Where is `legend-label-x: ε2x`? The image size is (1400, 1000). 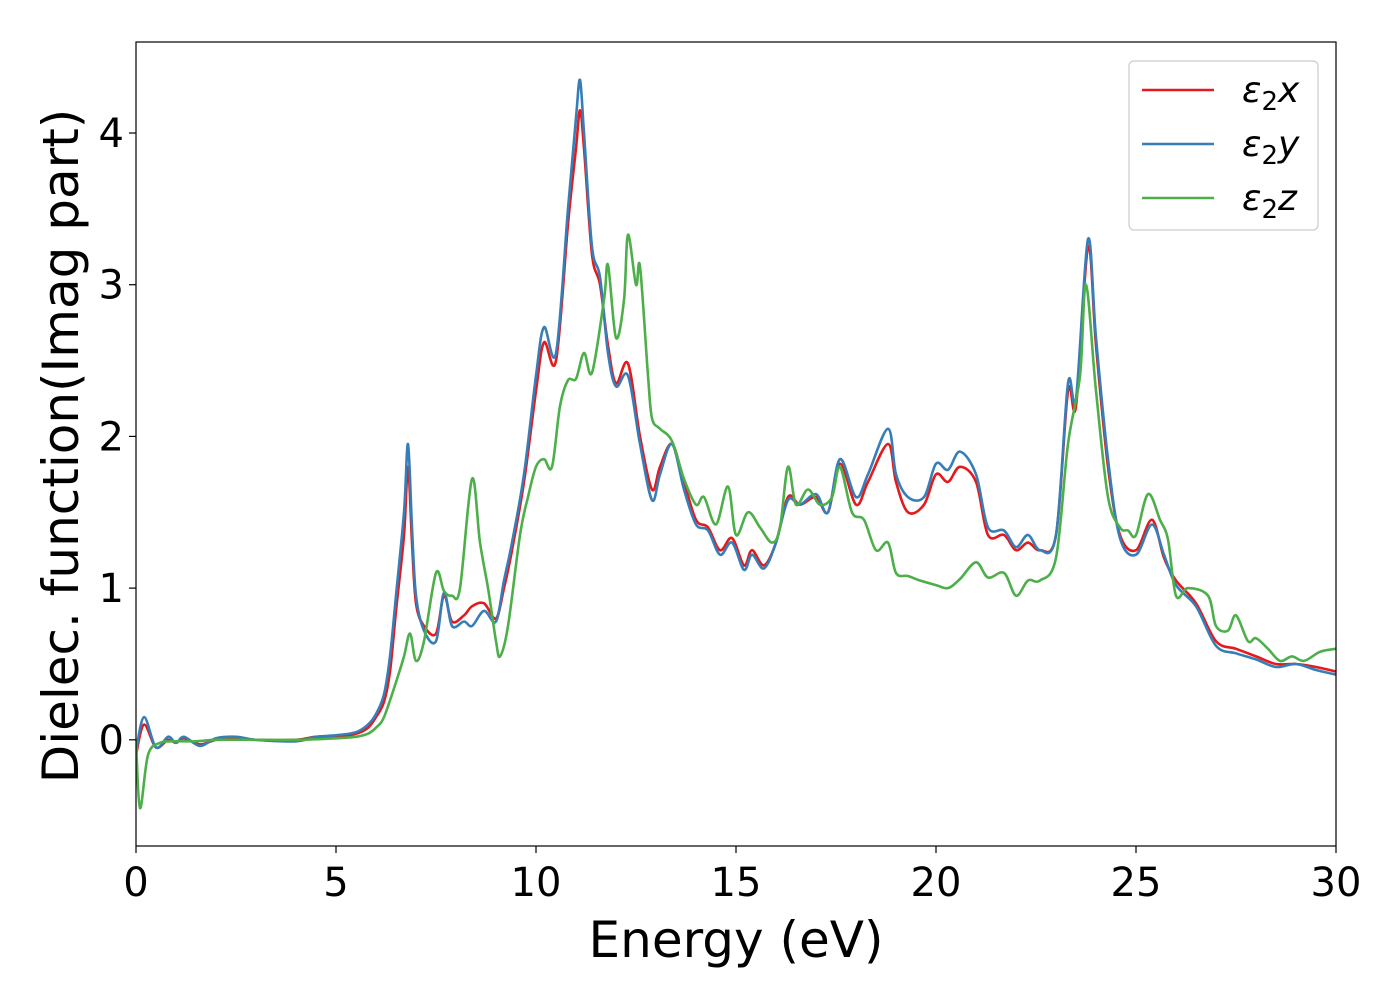 legend-label-x: ε2x is located at coordinates (1271, 93).